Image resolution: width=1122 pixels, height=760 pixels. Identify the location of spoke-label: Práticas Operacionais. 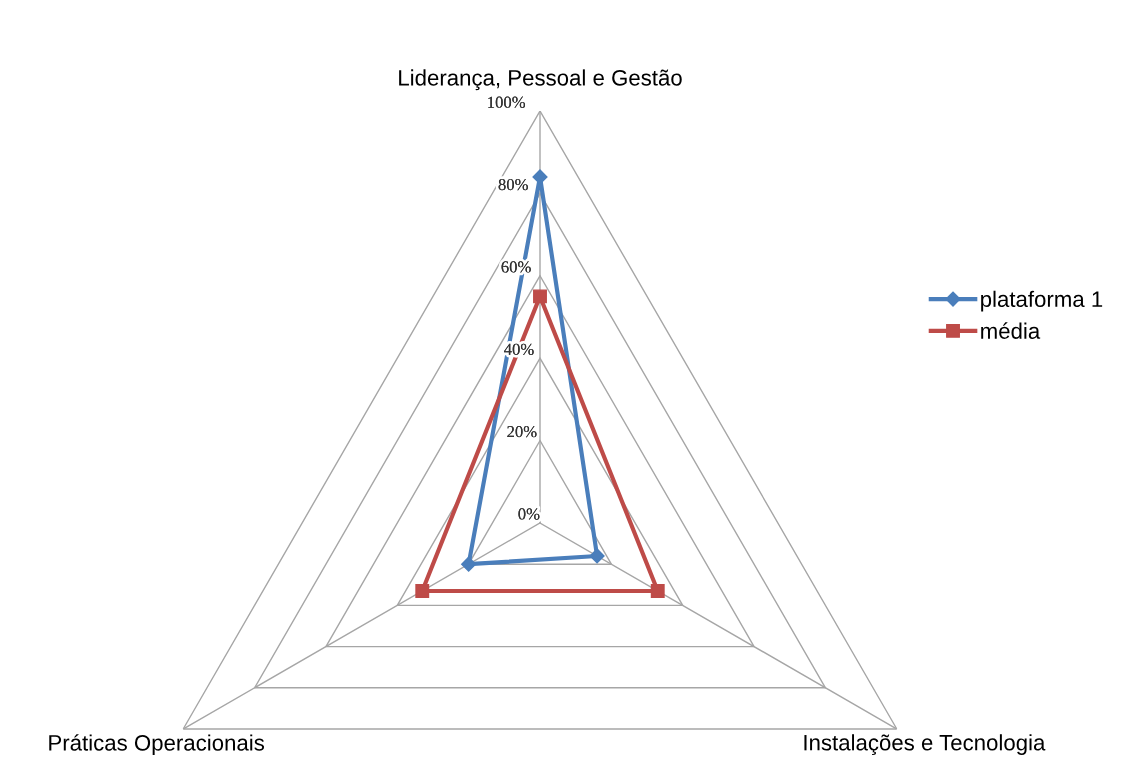
(157, 745).